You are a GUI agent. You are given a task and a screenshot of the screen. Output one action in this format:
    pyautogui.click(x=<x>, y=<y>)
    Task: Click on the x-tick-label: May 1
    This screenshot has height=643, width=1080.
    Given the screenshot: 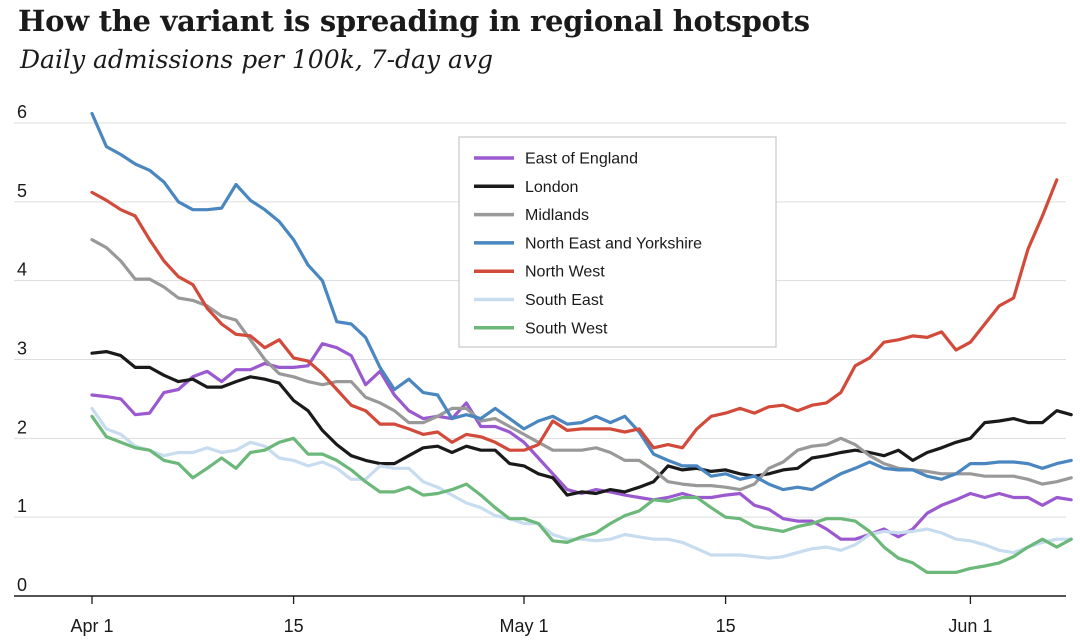 What is the action you would take?
    pyautogui.click(x=523, y=626)
    